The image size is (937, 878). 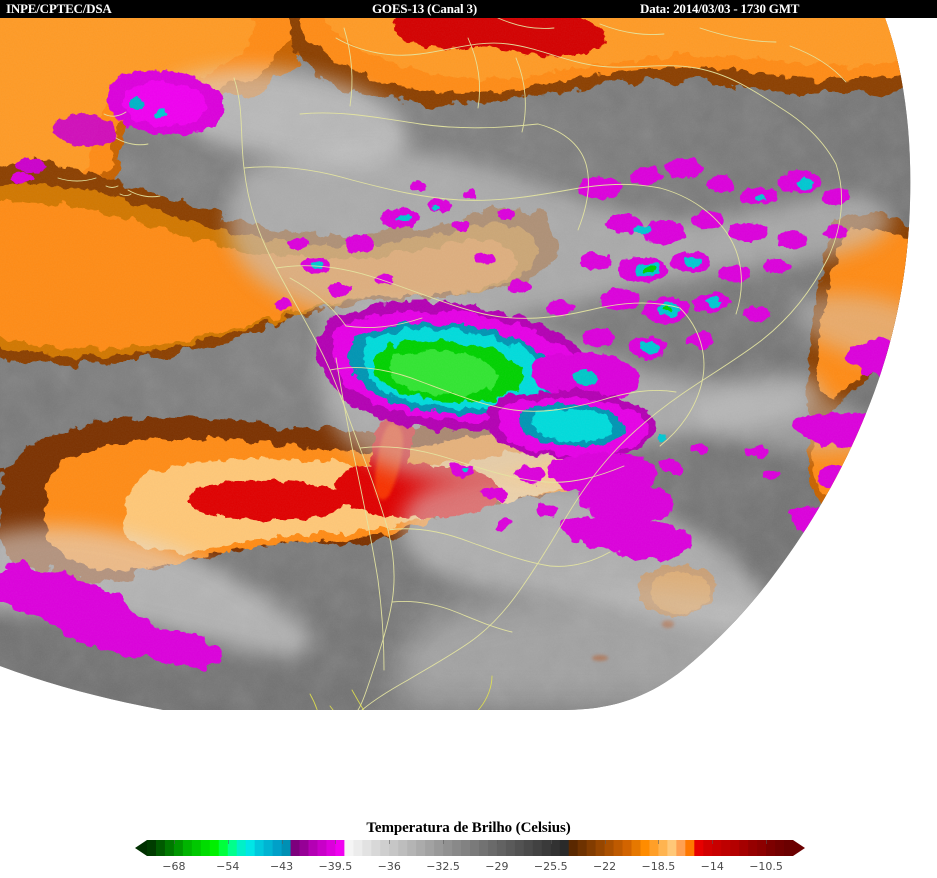 What do you see at coordinates (766, 866) in the screenshot?
I see `colorbar-tick-label: −10.5` at bounding box center [766, 866].